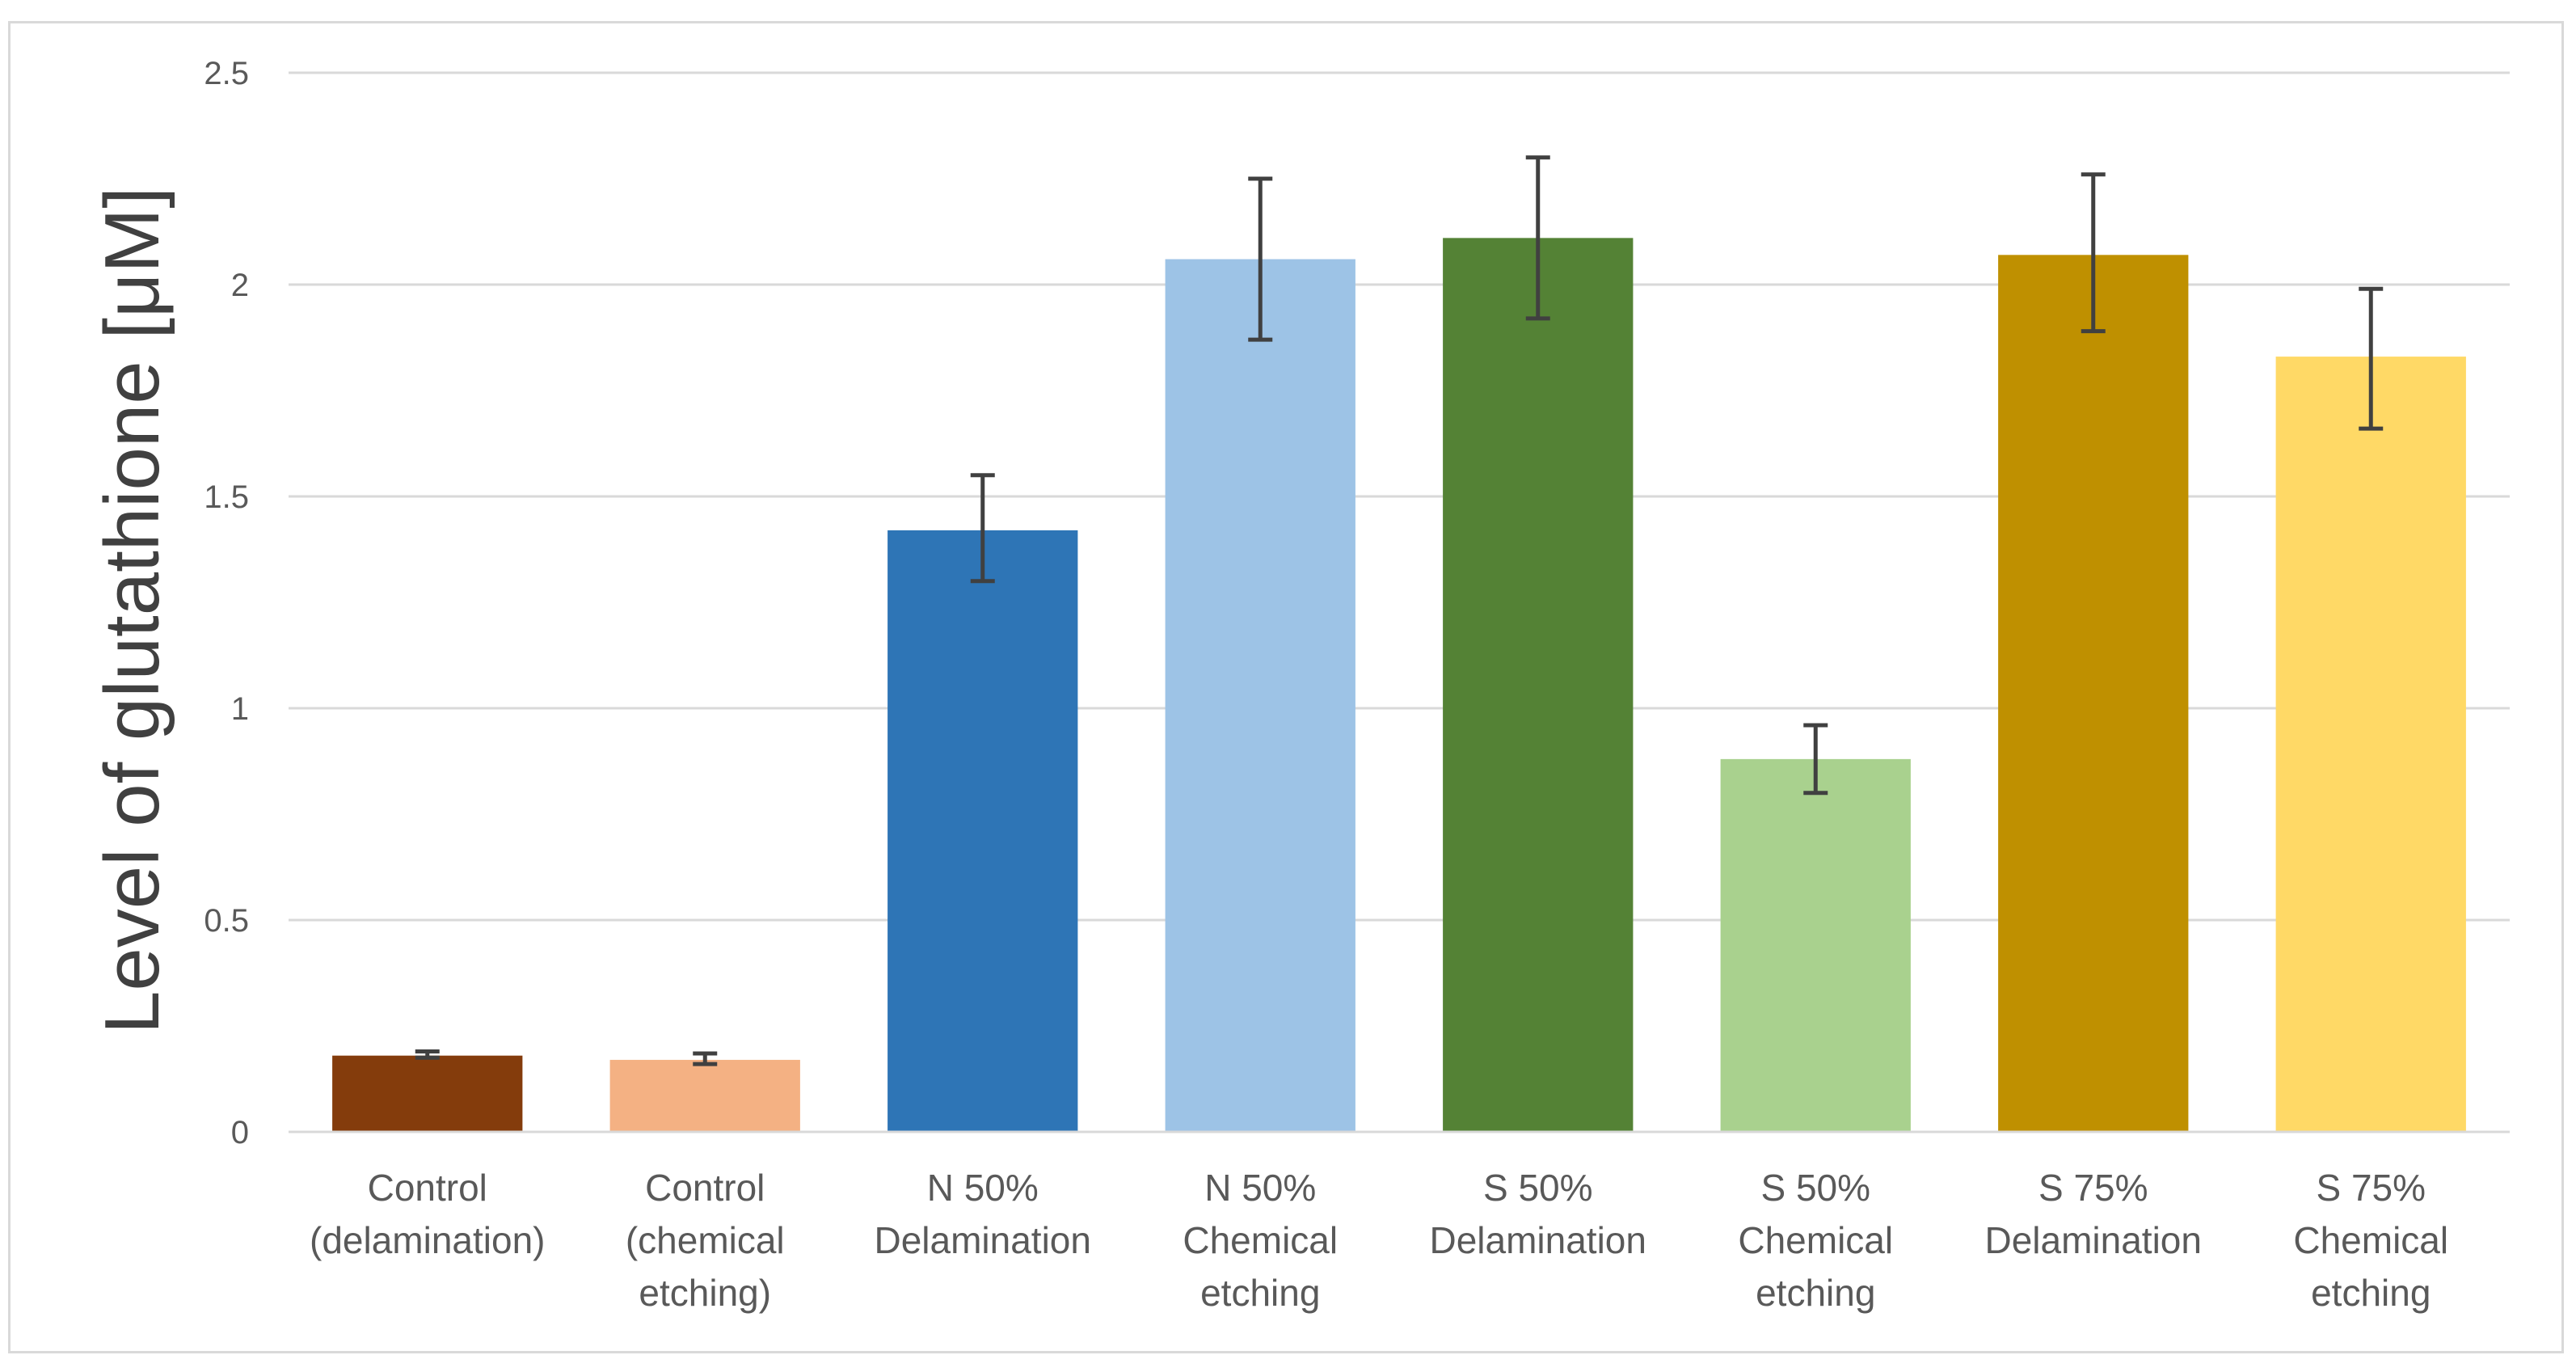  I want to click on y-axis-tick-labels: 0 0.5 1 1.5 2 2.5, so click(226, 603).